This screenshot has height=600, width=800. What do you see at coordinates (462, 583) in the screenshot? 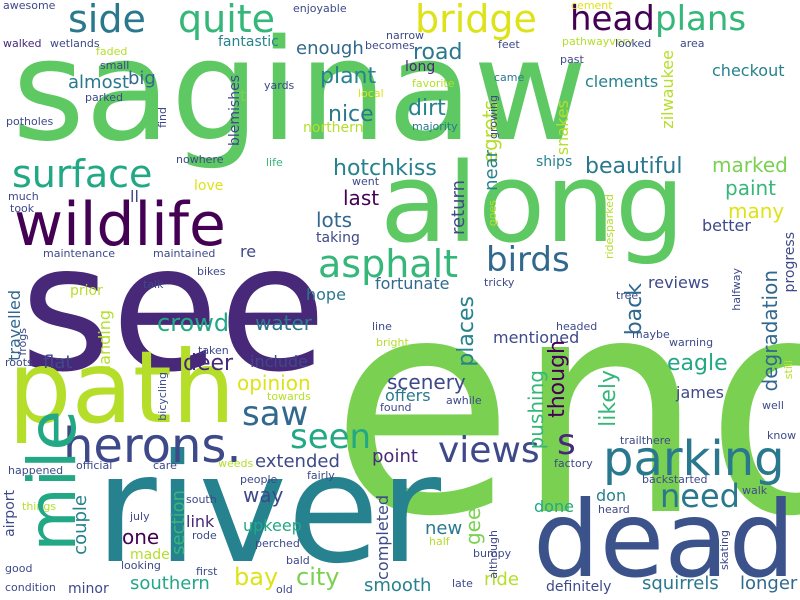
I see `word-late: late` at bounding box center [462, 583].